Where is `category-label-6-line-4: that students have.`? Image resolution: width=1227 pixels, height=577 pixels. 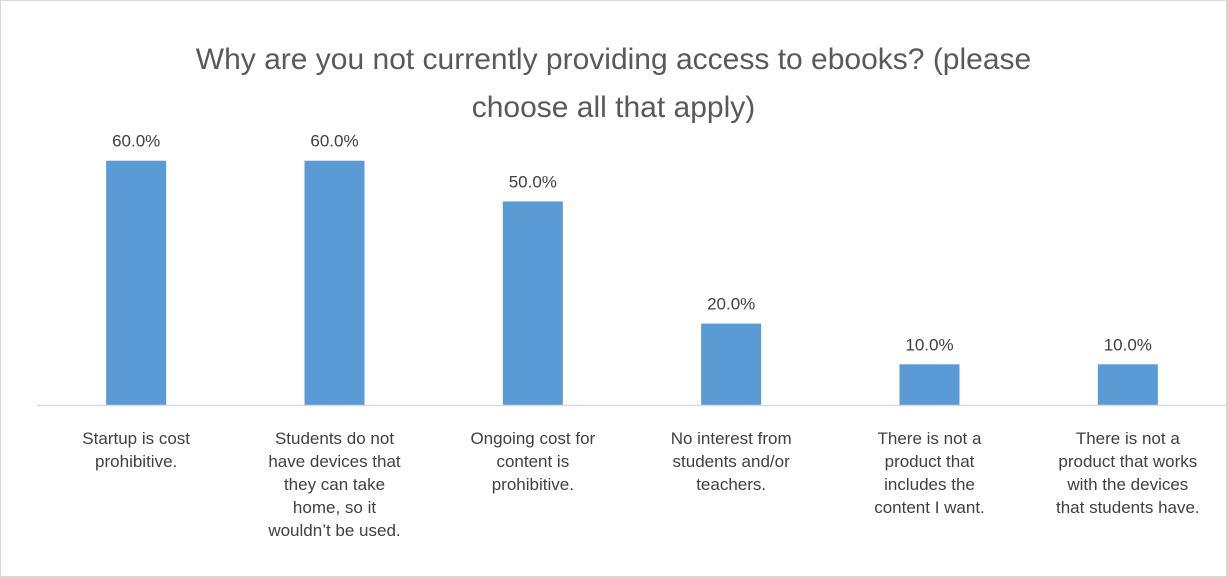
category-label-6-line-4: that students have. is located at coordinates (1128, 507).